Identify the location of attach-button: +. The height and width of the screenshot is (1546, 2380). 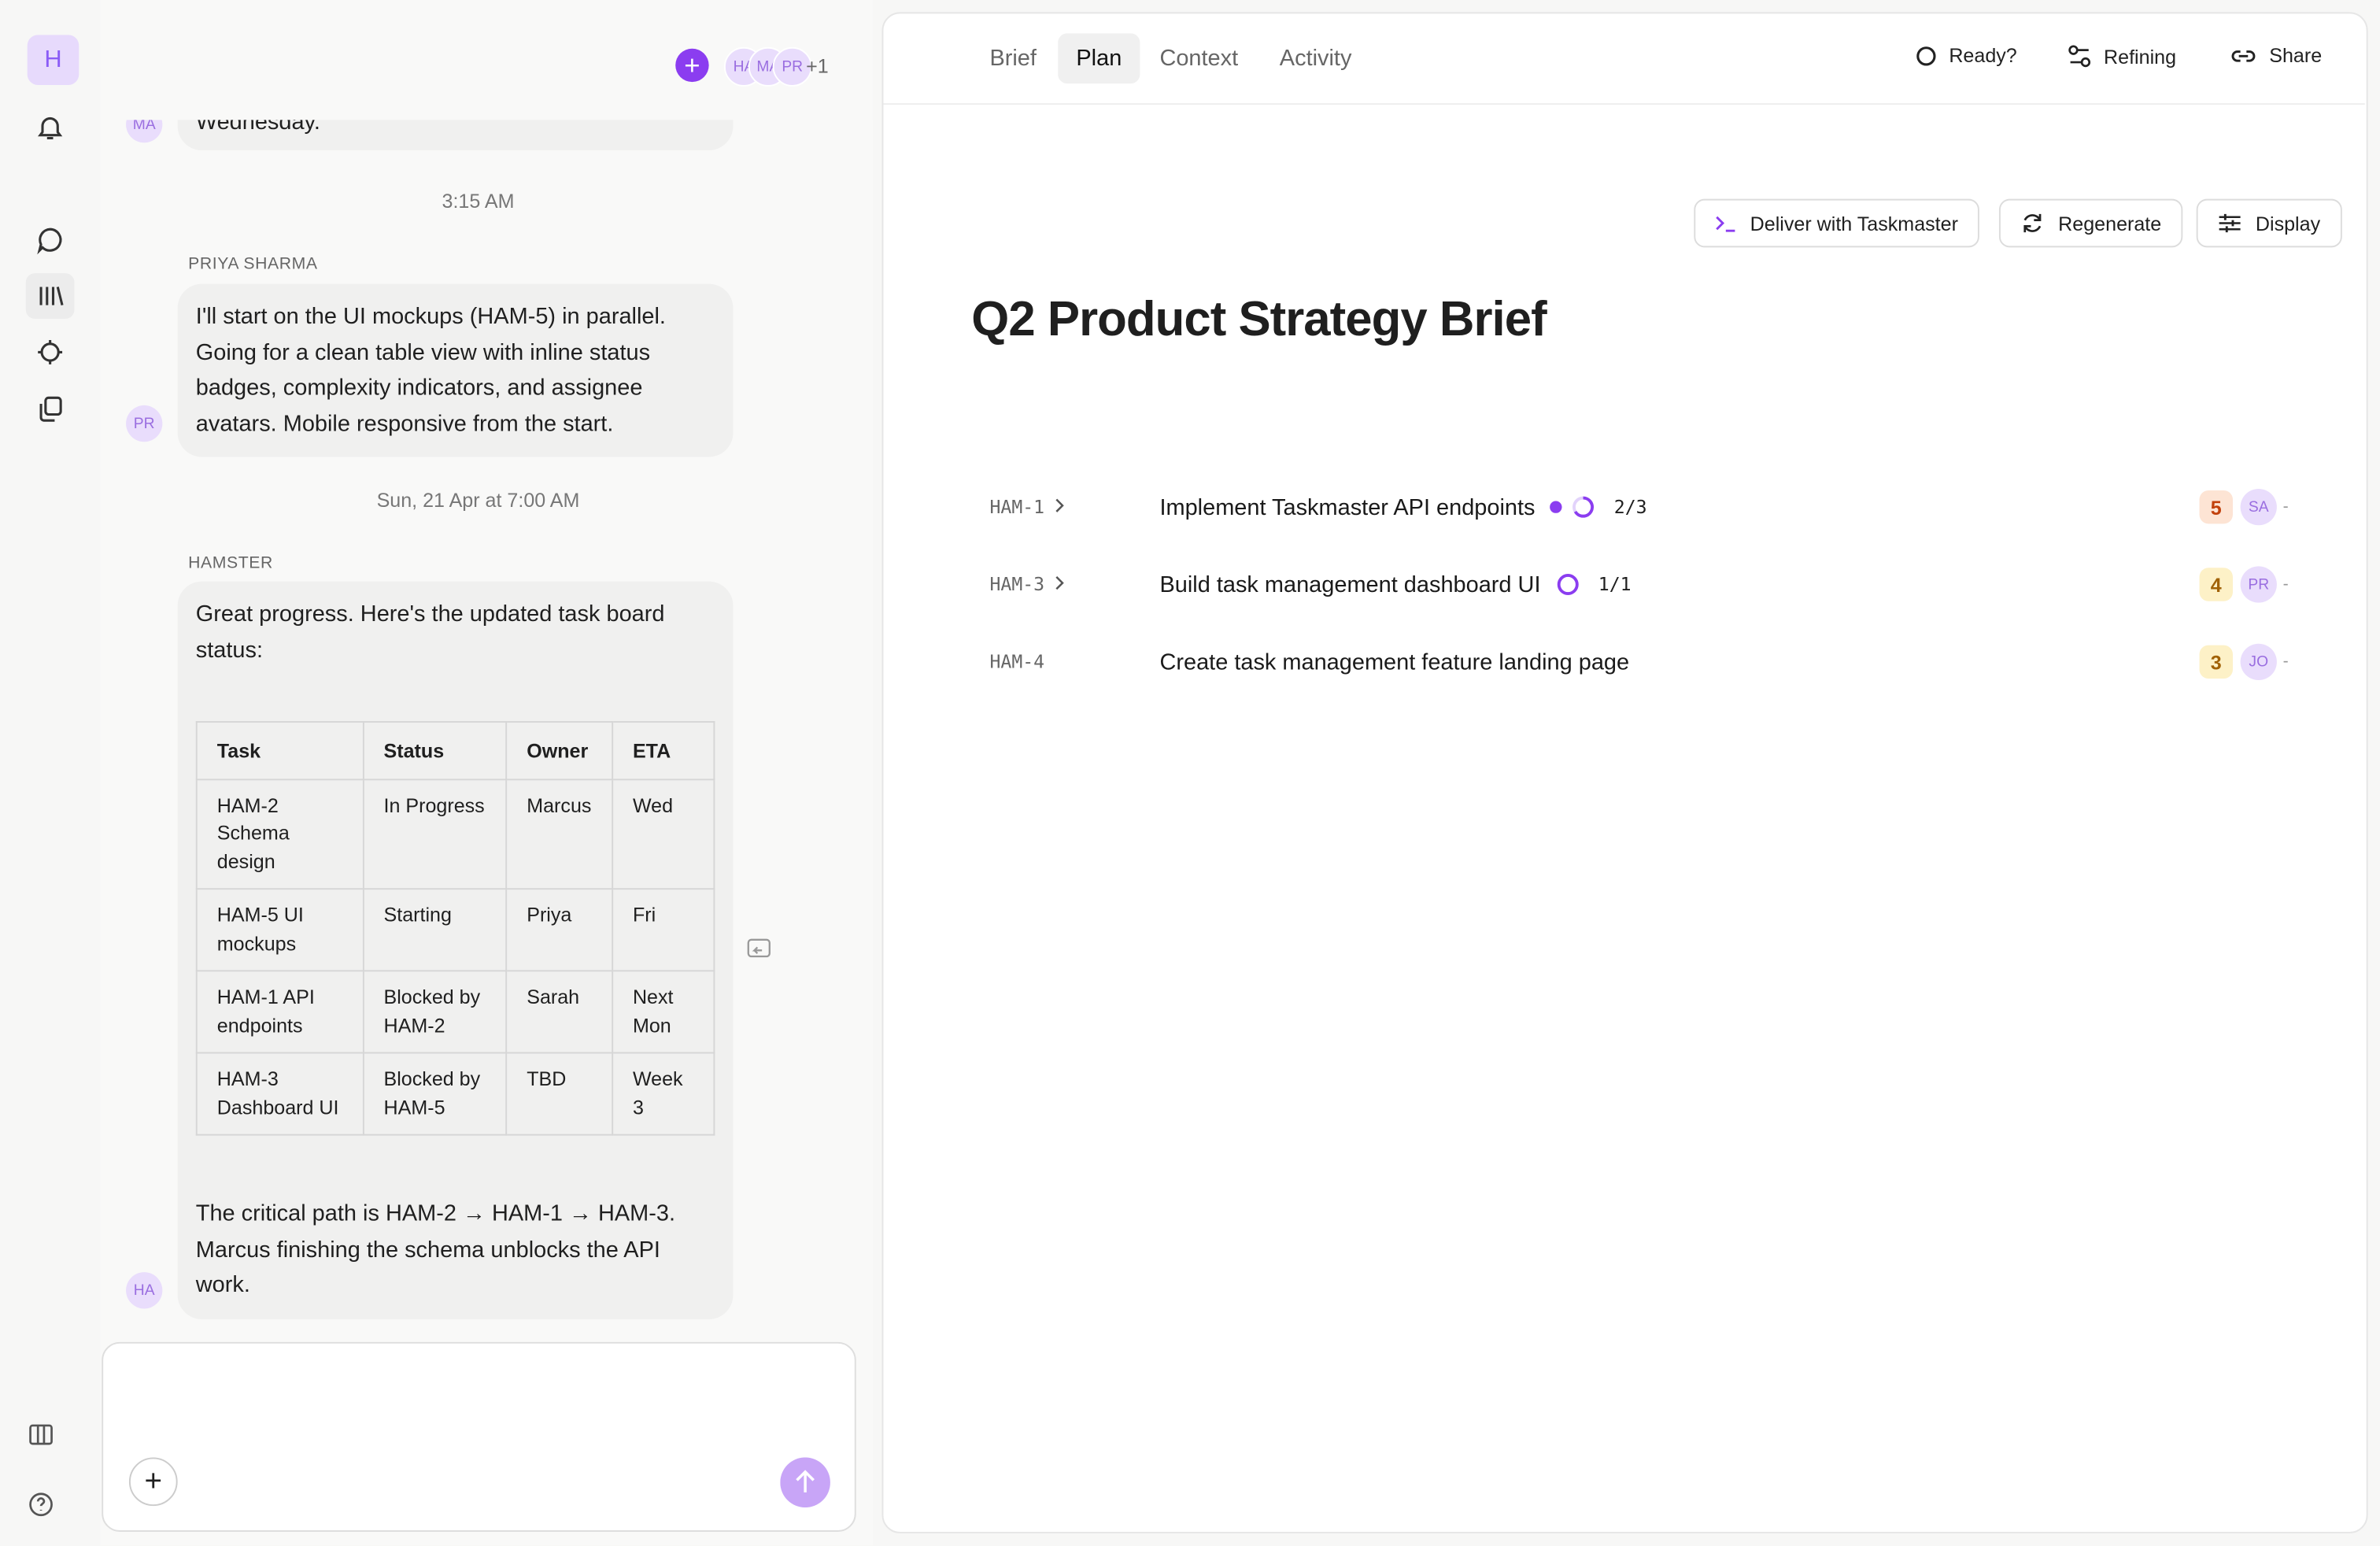
(153, 1482).